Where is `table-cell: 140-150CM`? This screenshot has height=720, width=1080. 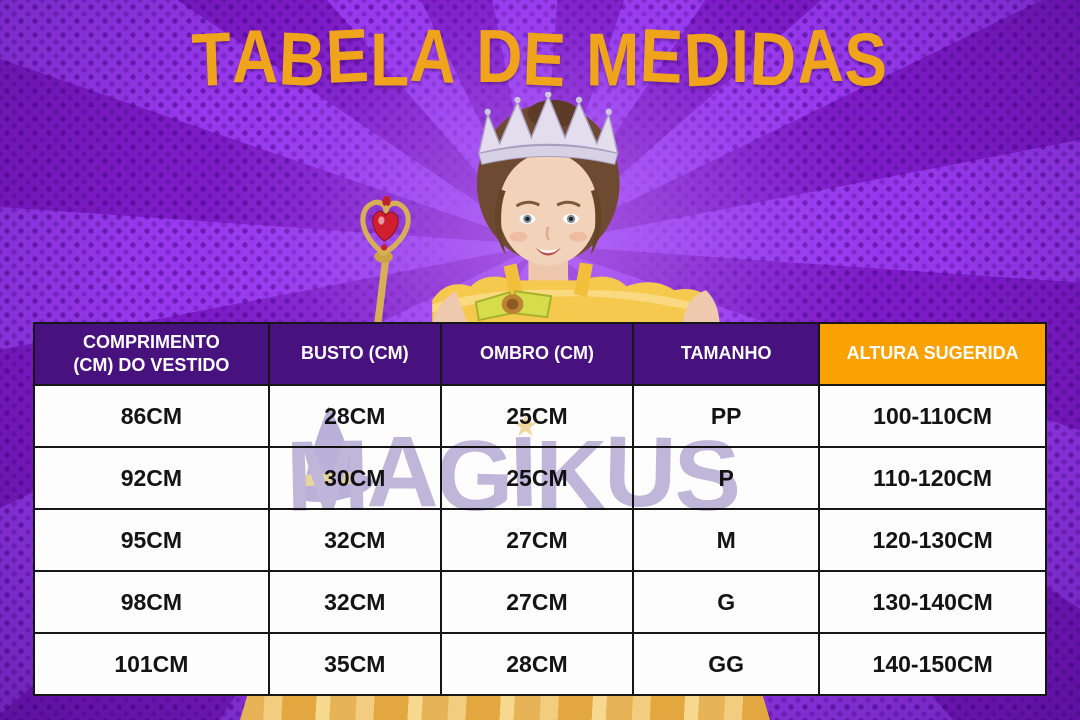 table-cell: 140-150CM is located at coordinates (932, 664).